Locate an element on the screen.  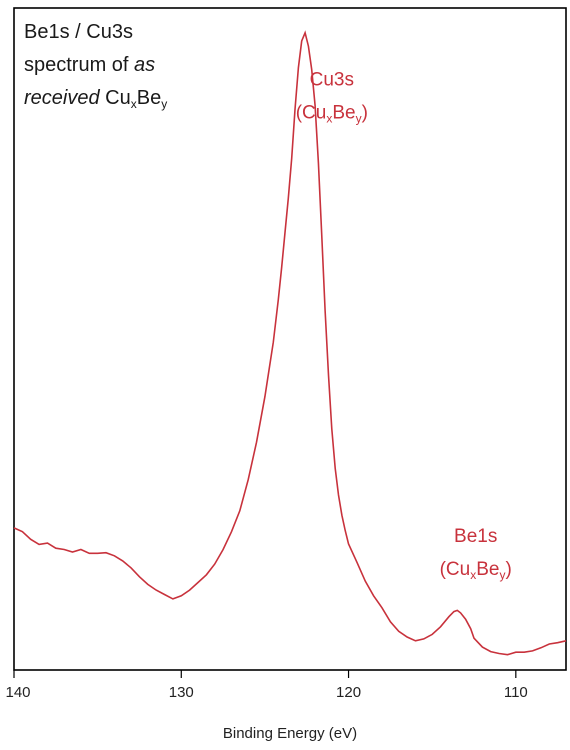
x-axis-tick-labels: 140 130 120 110 is located at coordinates (266, 692).